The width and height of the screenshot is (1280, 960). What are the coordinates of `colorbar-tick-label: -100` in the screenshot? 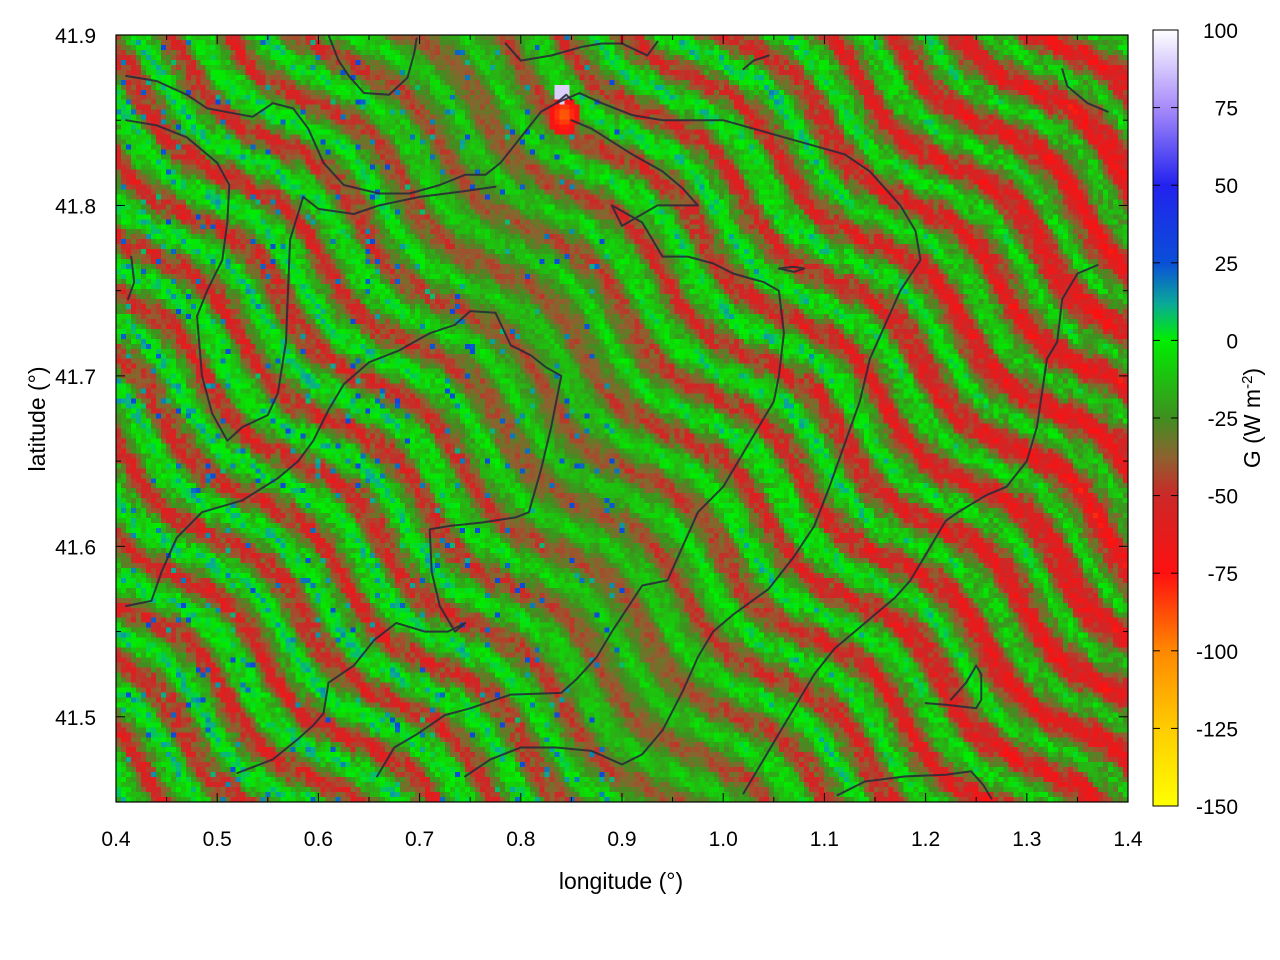 It's located at (1217, 652).